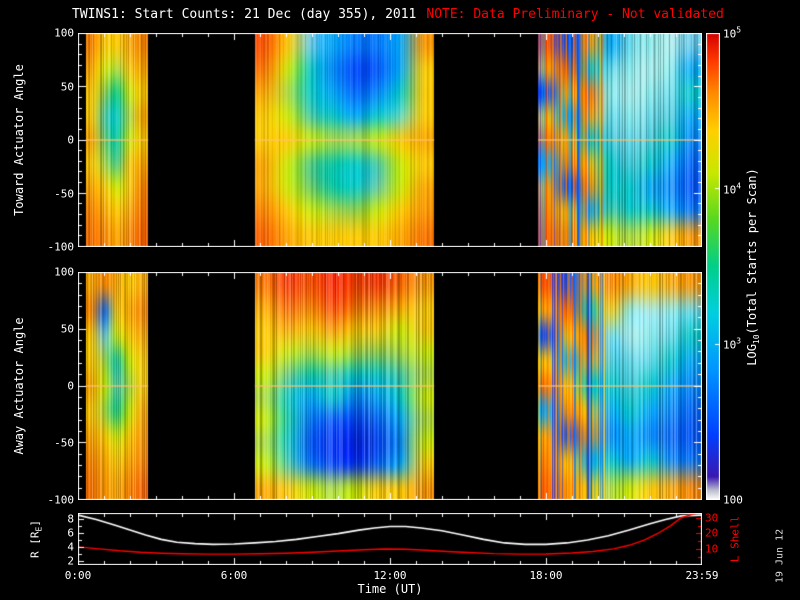 The height and width of the screenshot is (600, 800). What do you see at coordinates (390, 575) in the screenshot?
I see `x-tick-label: 12:00` at bounding box center [390, 575].